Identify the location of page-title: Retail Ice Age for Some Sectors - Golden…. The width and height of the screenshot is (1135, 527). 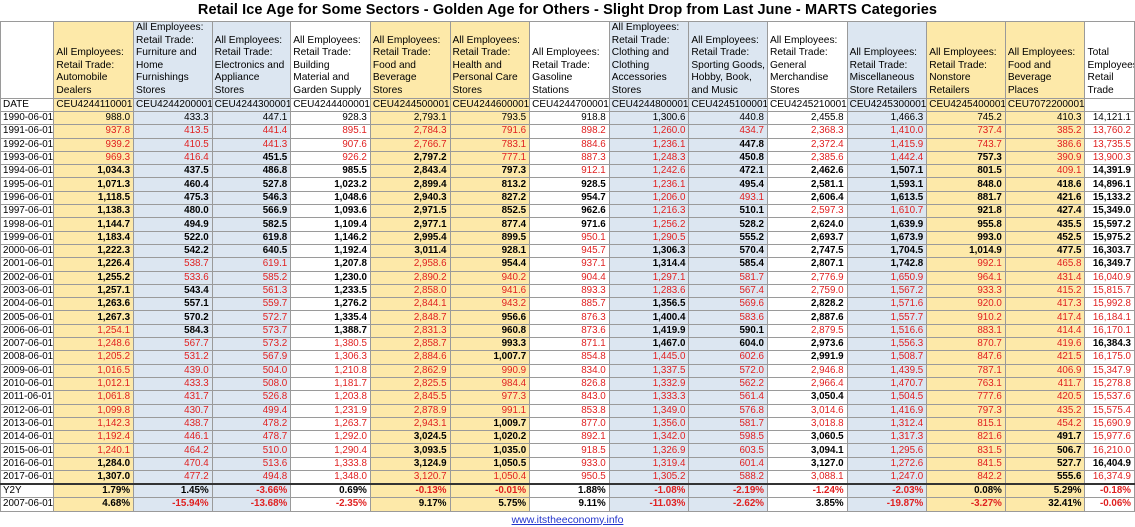
(567, 10).